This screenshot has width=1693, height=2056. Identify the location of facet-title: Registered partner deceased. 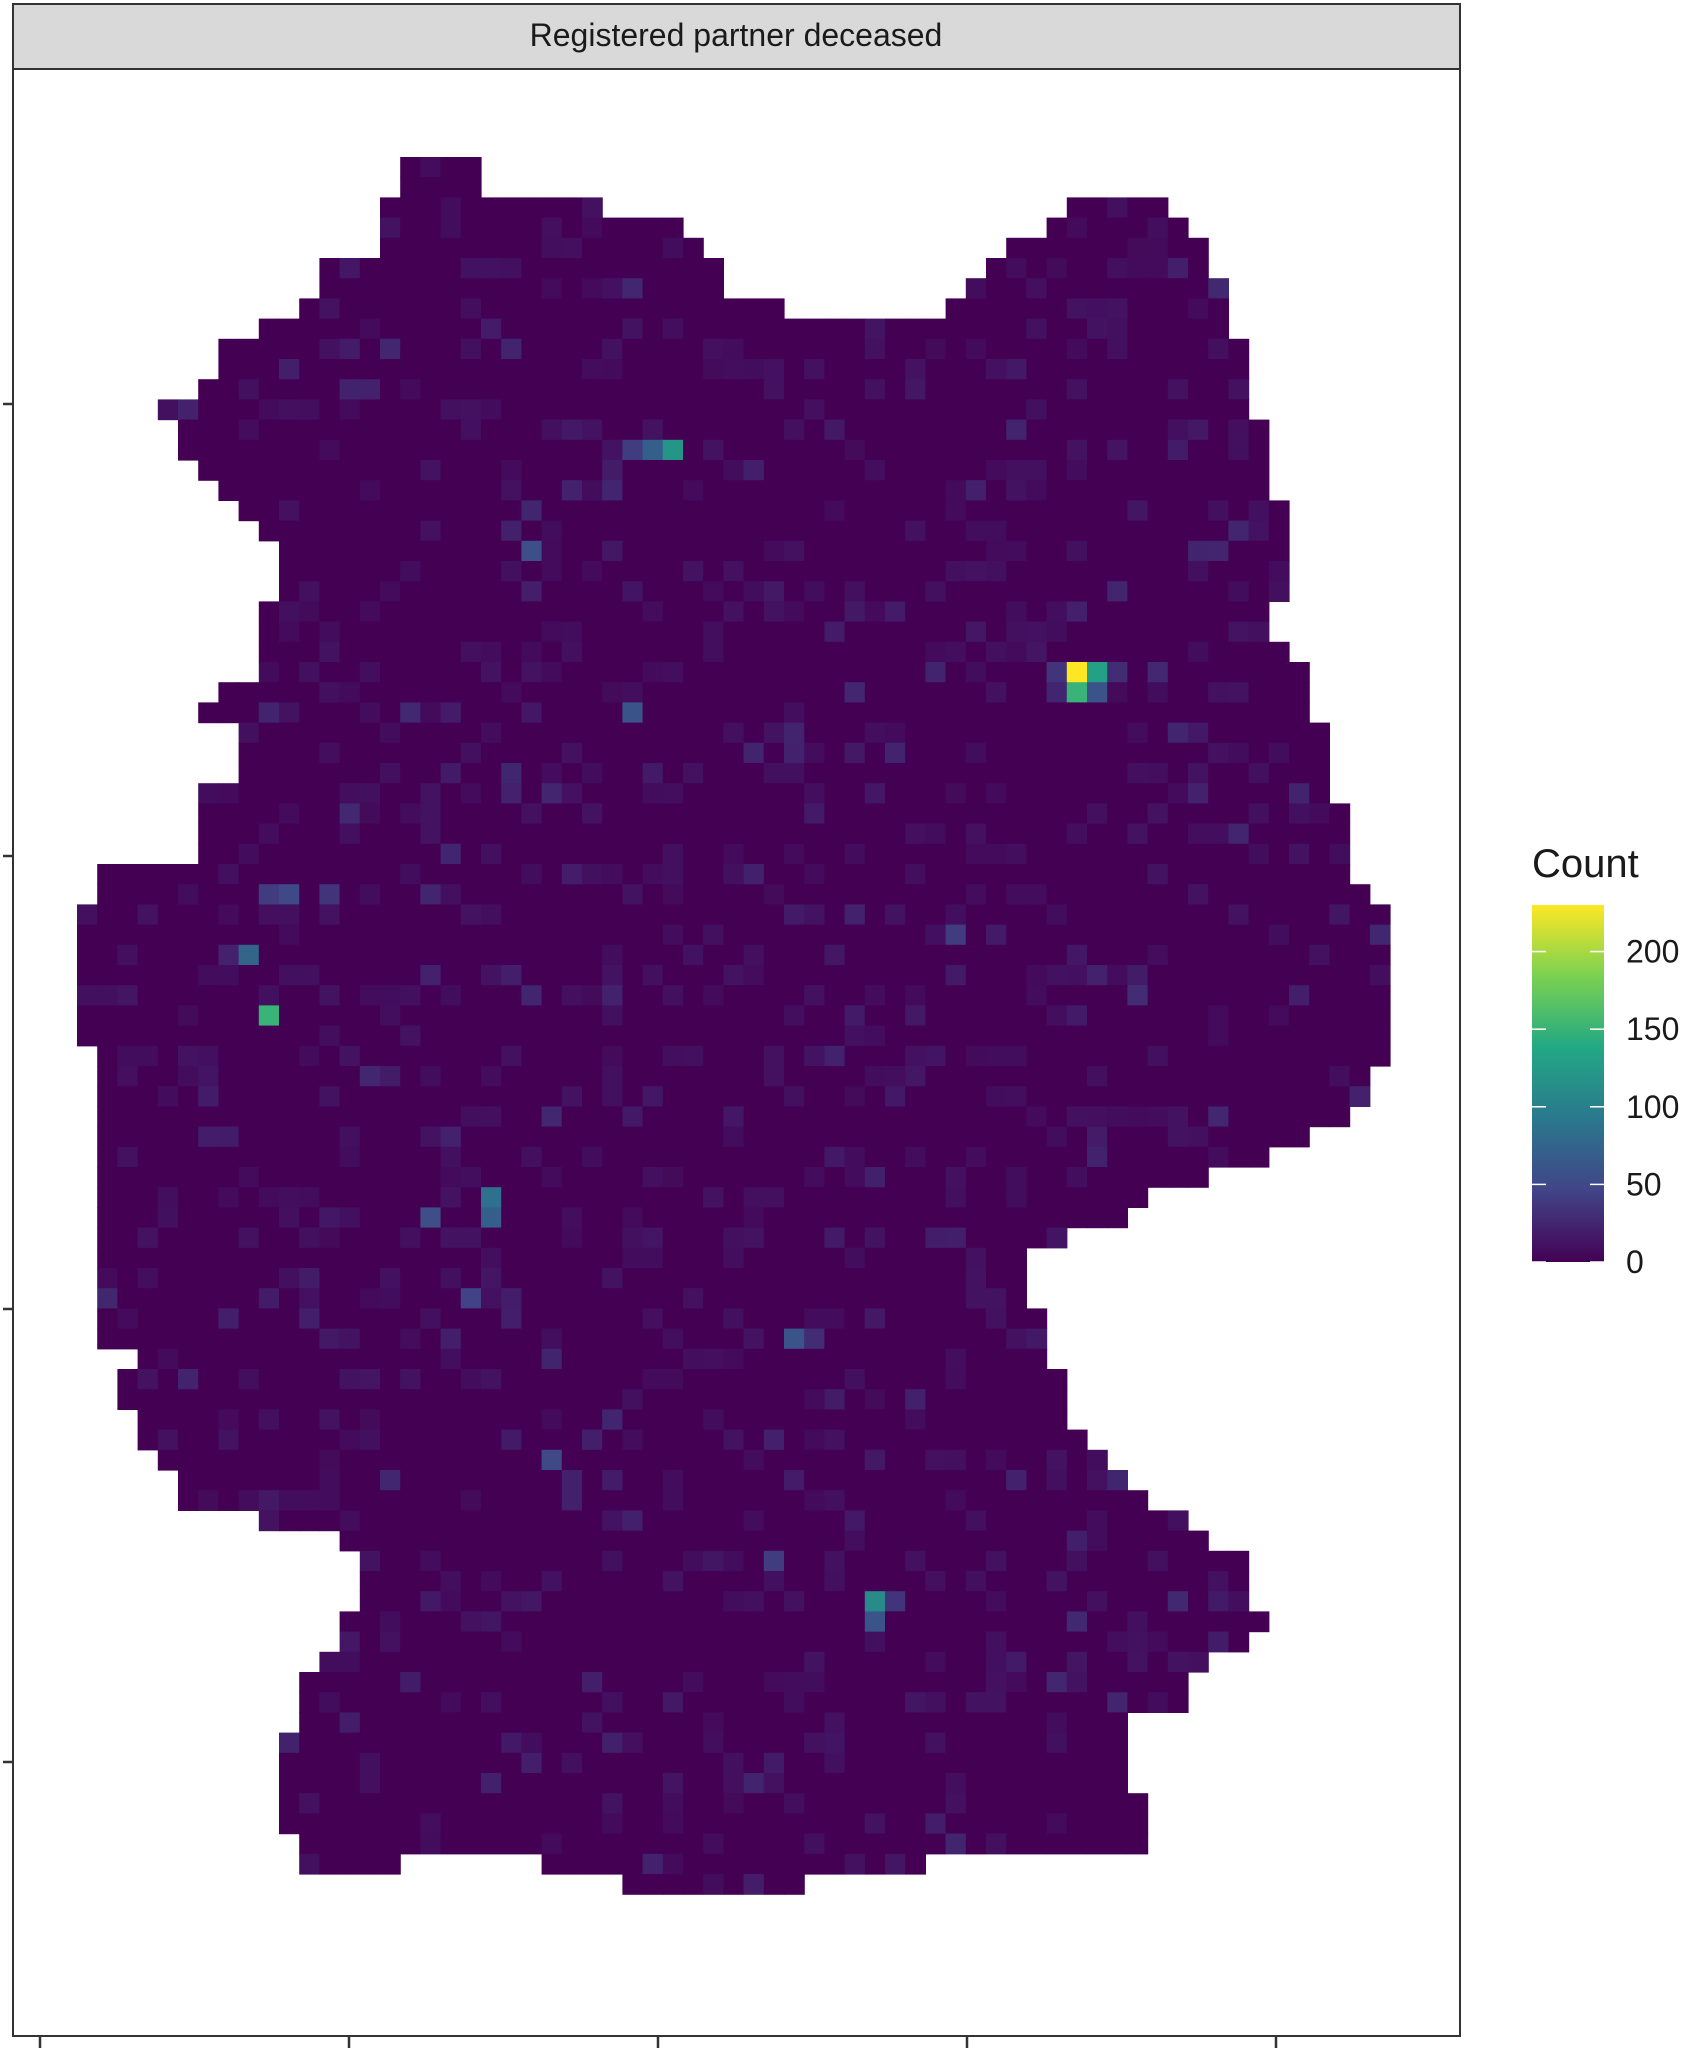
(736, 35).